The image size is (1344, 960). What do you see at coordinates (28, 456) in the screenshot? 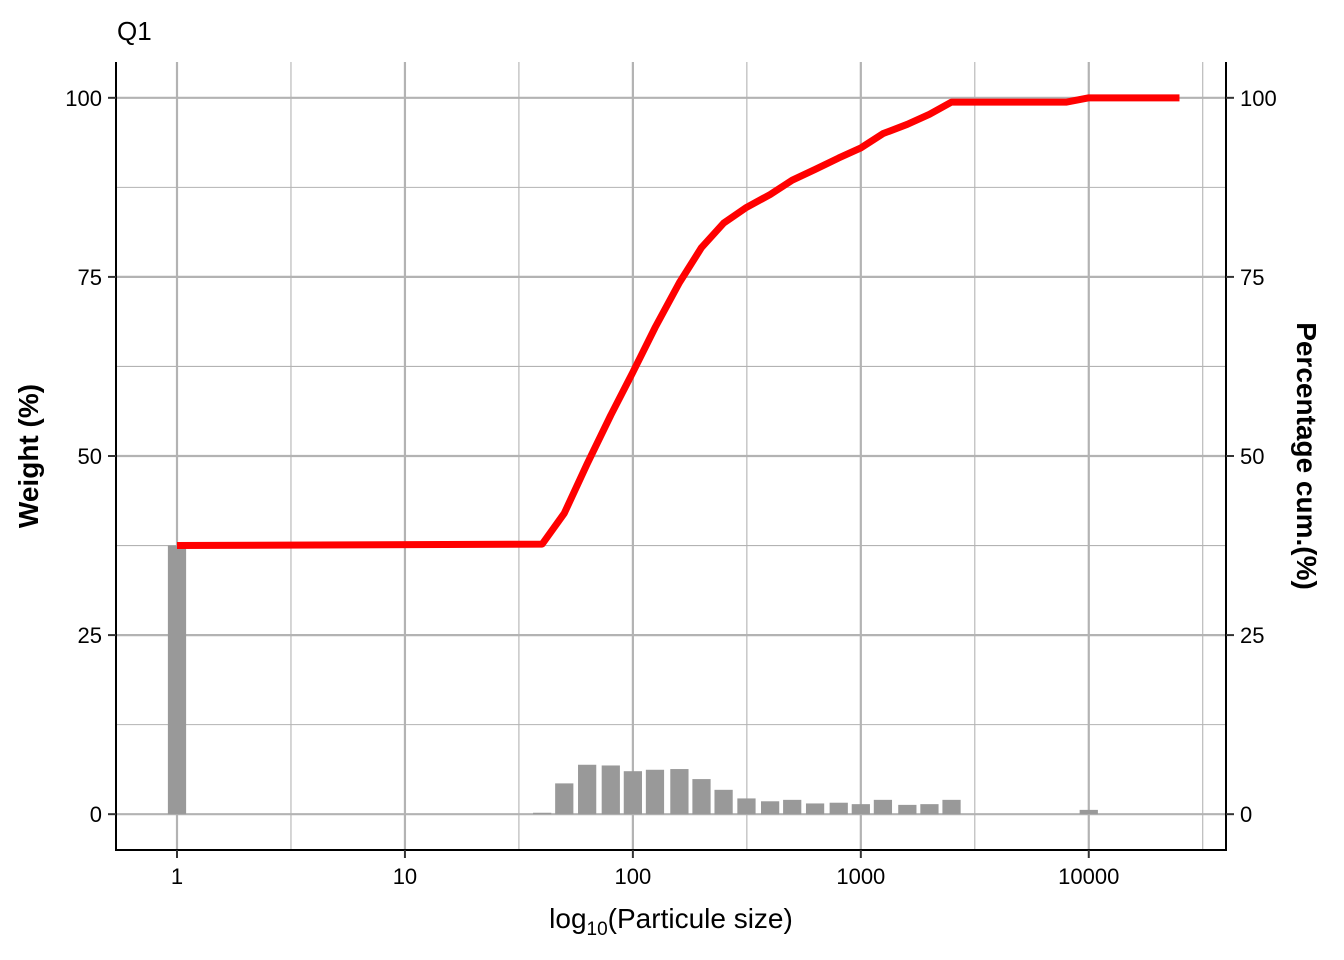
I see `y-axis-title-left: Weight (%)` at bounding box center [28, 456].